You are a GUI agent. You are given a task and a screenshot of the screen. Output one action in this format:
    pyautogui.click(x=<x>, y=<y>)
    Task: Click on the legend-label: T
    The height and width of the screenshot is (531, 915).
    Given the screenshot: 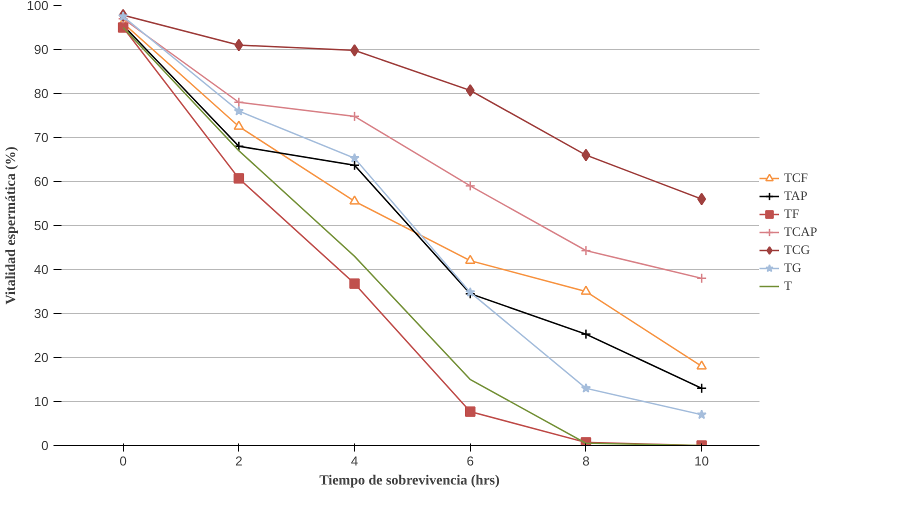 What is the action you would take?
    pyautogui.click(x=788, y=286)
    